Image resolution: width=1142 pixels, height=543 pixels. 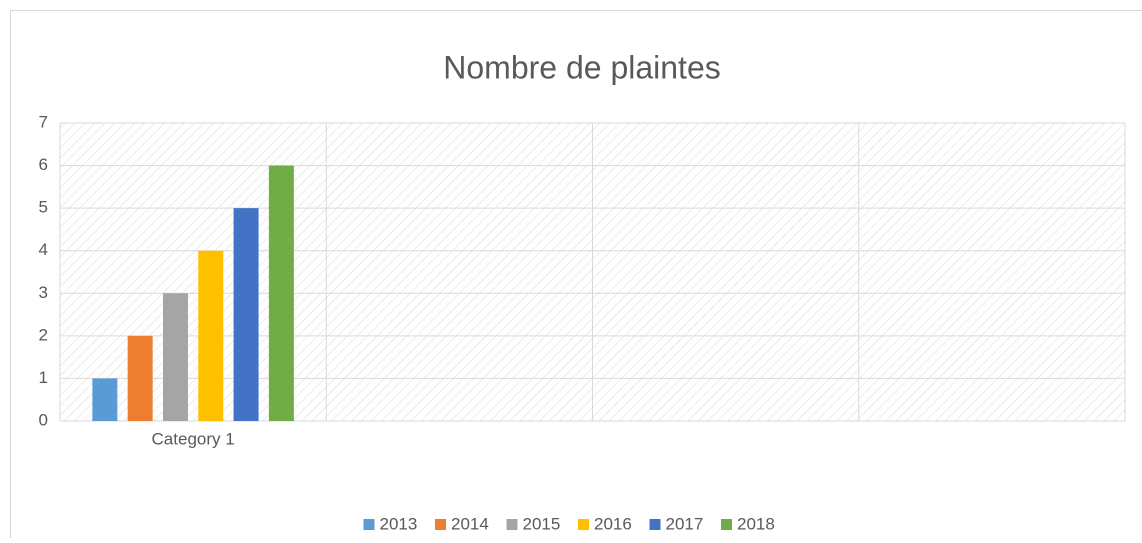 I want to click on y-tick-label: 7, so click(x=43, y=121).